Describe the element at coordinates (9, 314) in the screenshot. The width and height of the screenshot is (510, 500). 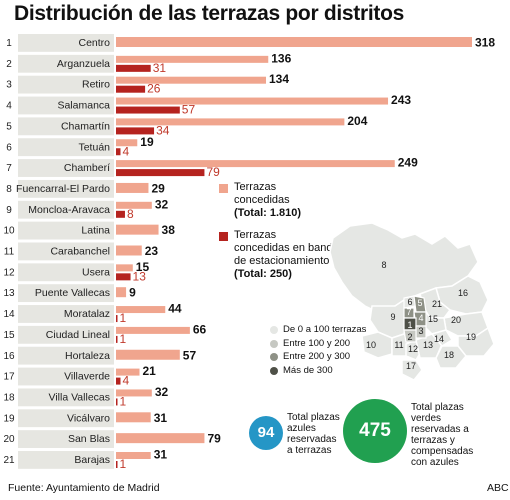
I see `row-number: 14` at that location.